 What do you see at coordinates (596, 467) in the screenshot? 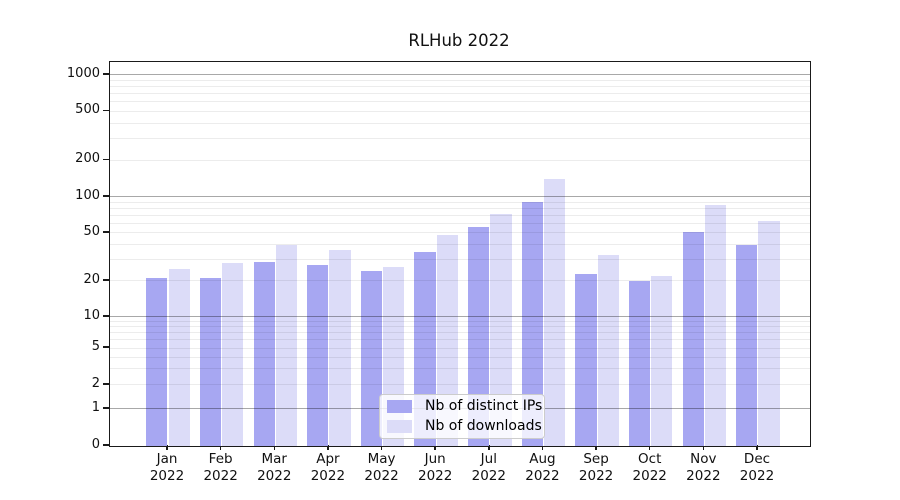
I see `x-tick-label: Sep 2022` at bounding box center [596, 467].